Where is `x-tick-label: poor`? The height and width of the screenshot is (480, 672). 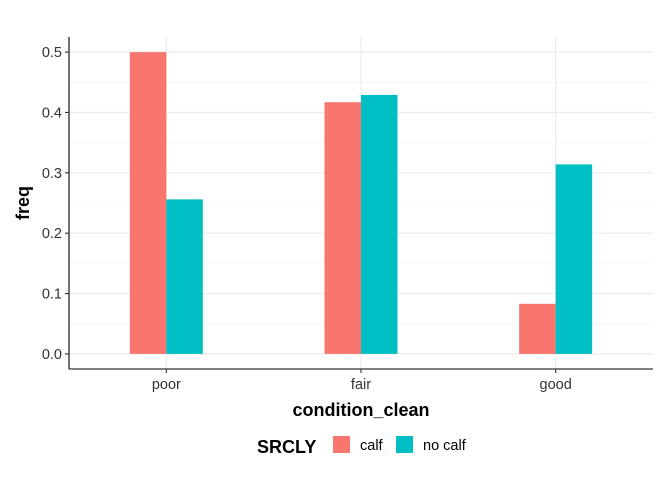
x-tick-label: poor is located at coordinates (166, 385).